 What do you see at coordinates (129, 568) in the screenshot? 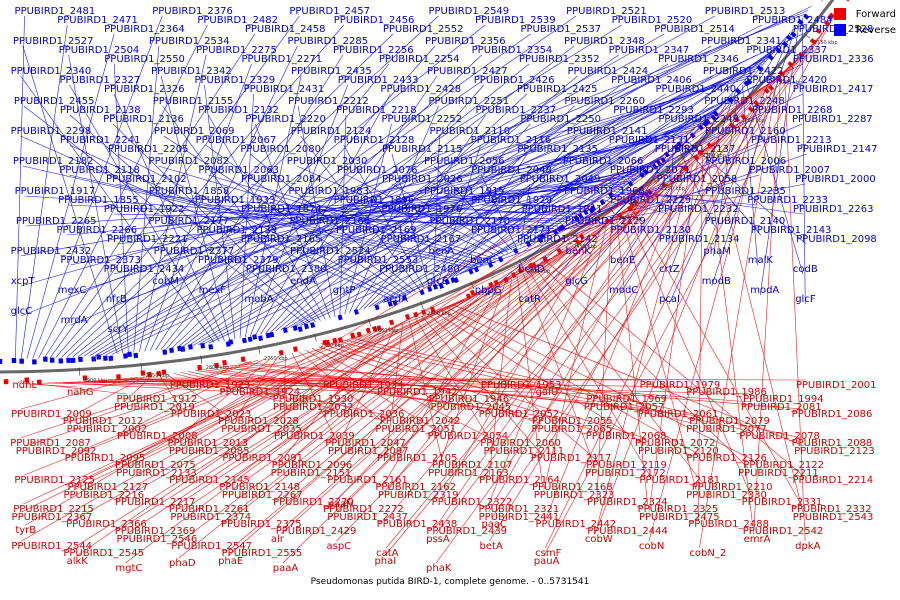
I see `forward-gene-label: mgtC` at bounding box center [129, 568].